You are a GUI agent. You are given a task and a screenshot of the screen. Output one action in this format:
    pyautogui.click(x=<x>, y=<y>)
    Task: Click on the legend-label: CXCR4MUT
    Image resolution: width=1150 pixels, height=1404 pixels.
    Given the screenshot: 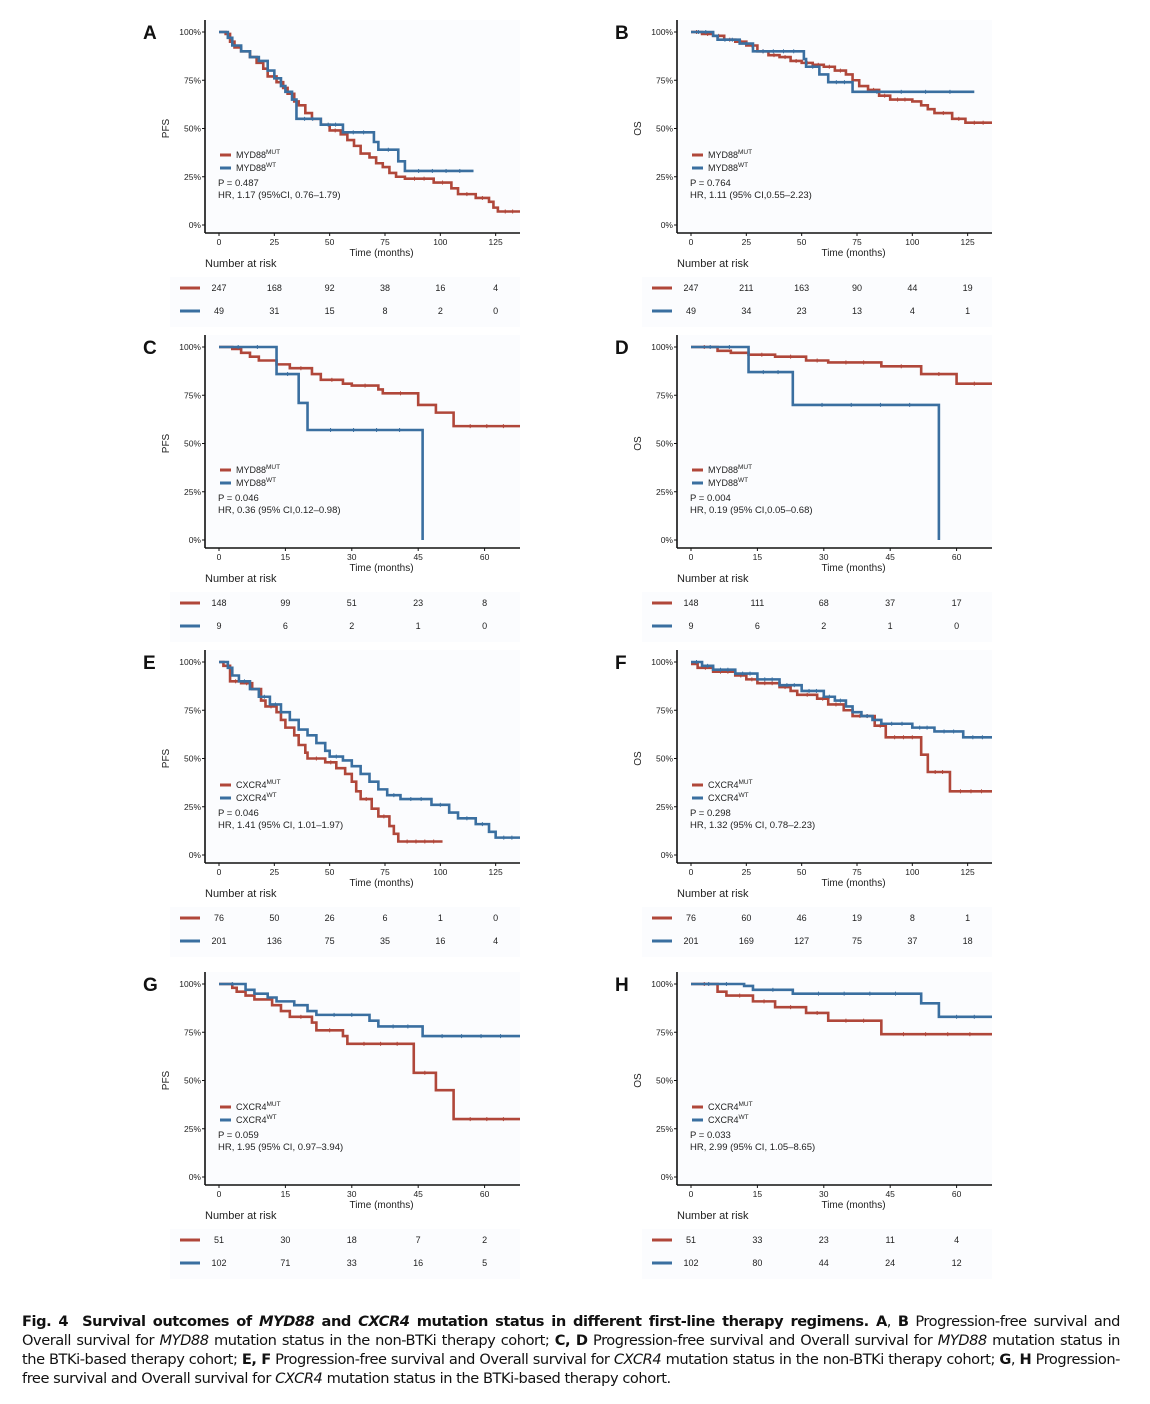 What is the action you would take?
    pyautogui.click(x=730, y=784)
    